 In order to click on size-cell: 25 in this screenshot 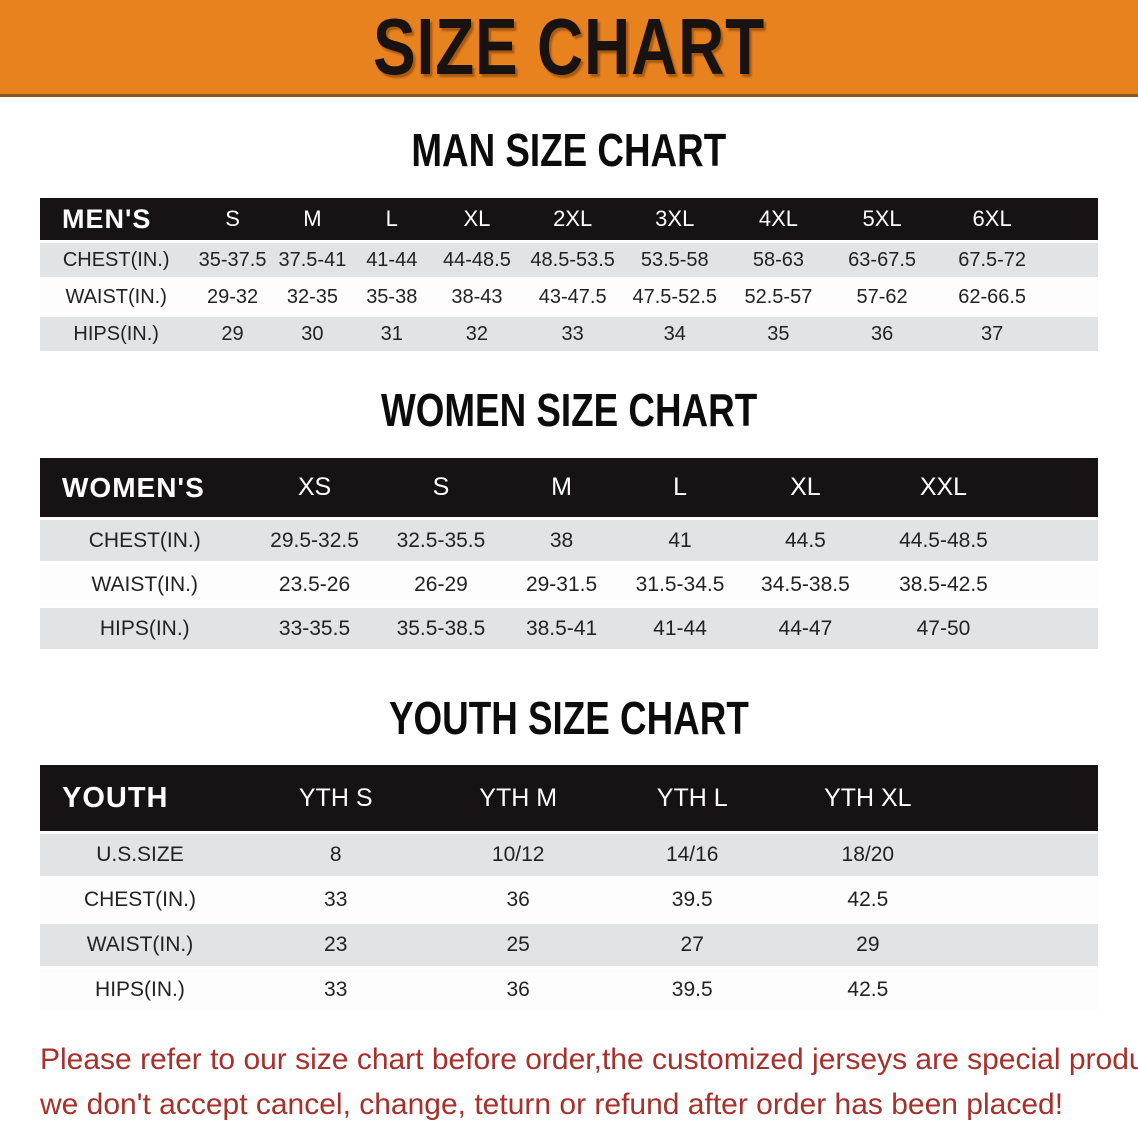, I will do `click(518, 944)`.